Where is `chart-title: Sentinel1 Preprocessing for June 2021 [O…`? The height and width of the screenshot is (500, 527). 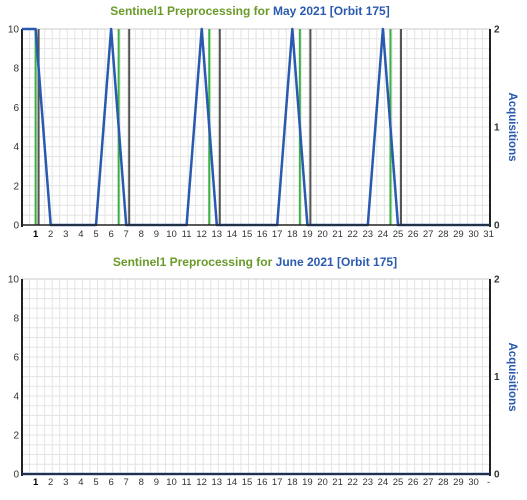
chart-title: Sentinel1 Preprocessing for June 2021 [O… is located at coordinates (255, 262).